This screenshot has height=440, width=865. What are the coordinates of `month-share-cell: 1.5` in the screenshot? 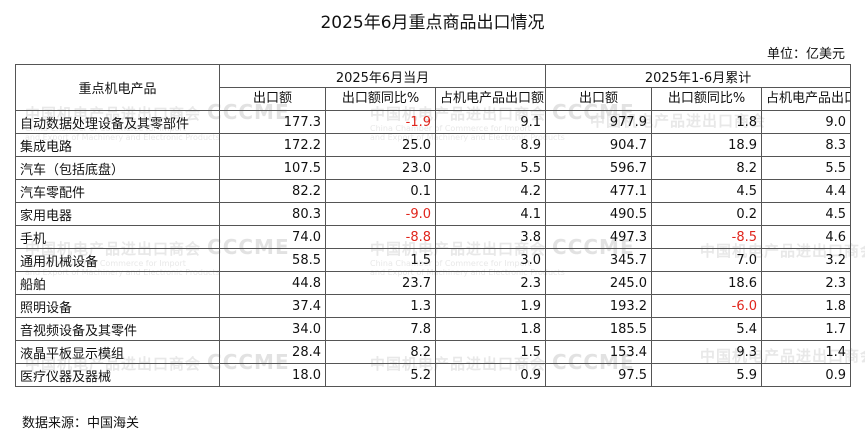 It's located at (490, 352).